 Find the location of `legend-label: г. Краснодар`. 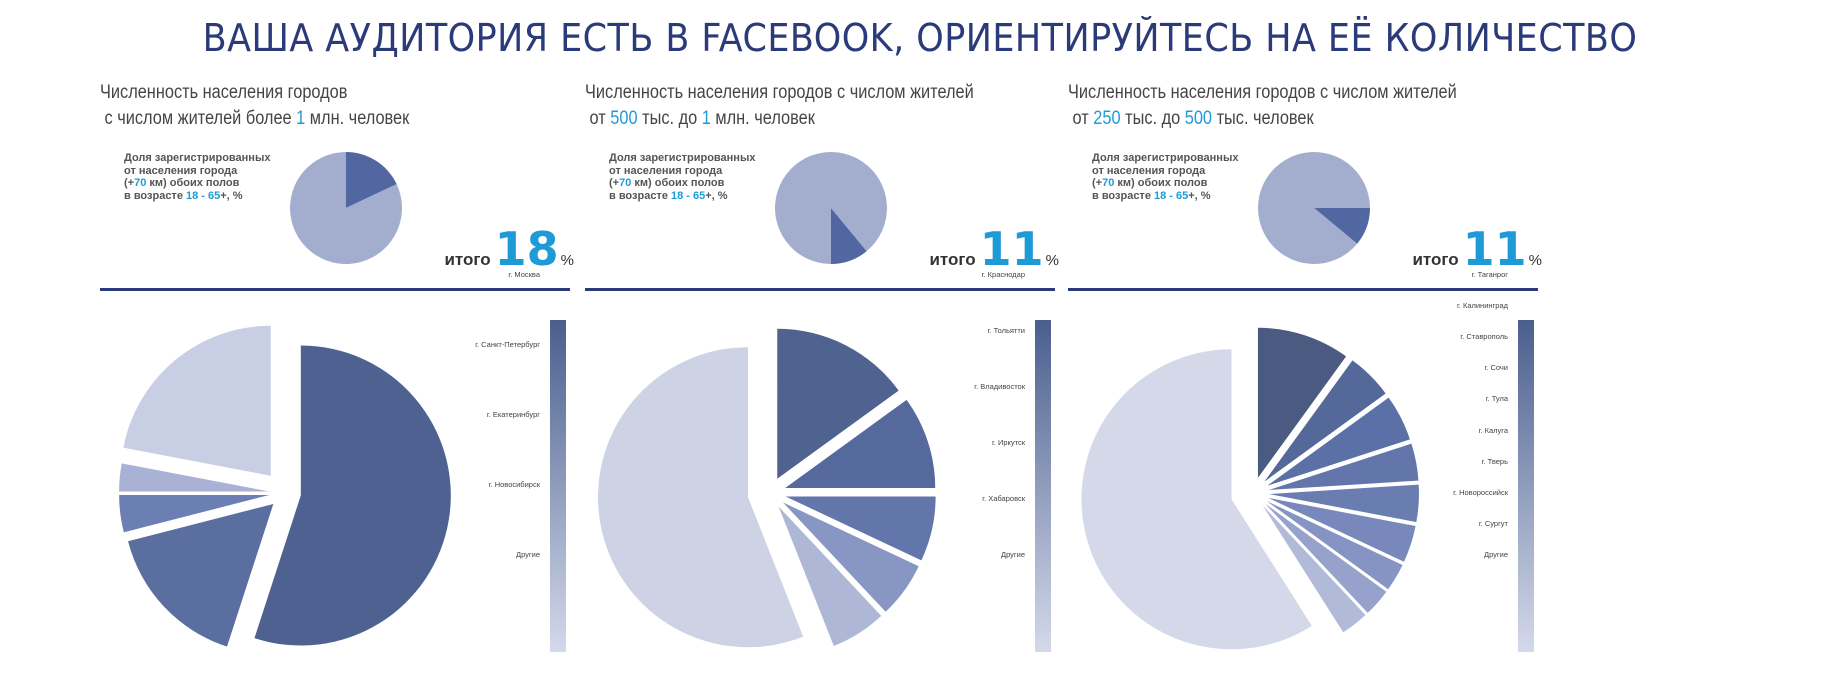

legend-label: г. Краснодар is located at coordinates (1003, 274).